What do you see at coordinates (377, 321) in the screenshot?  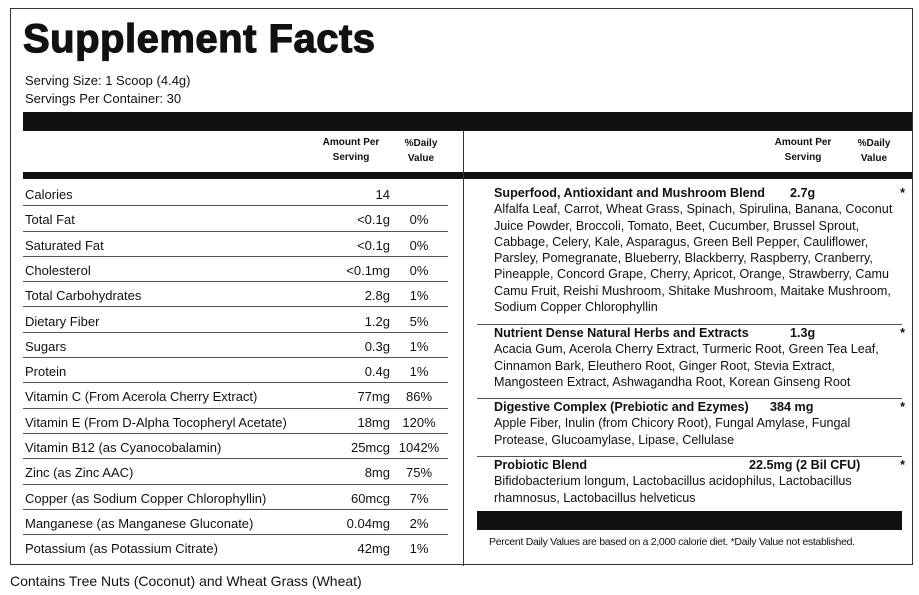 I see `nutrient-amount: 1.2g` at bounding box center [377, 321].